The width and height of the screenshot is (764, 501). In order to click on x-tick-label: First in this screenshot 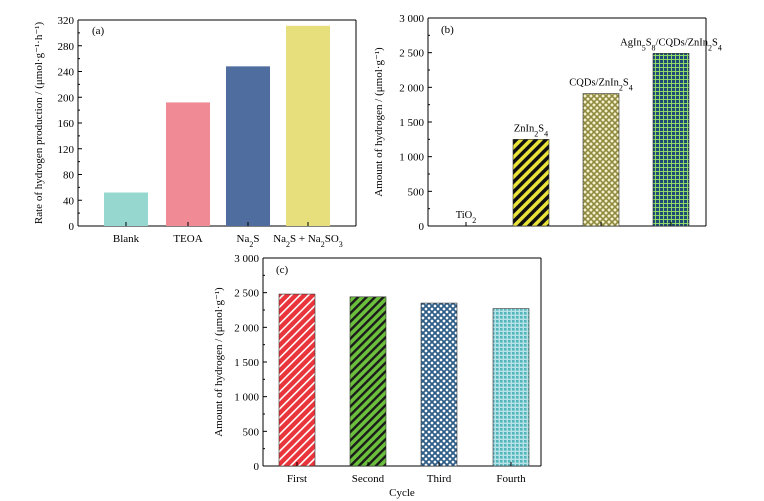, I will do `click(297, 479)`.